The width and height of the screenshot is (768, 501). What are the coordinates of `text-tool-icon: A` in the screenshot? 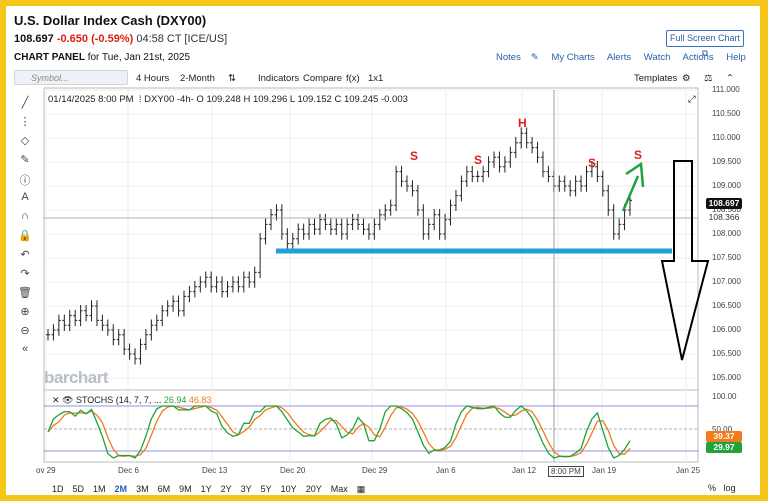 It's located at (25, 197).